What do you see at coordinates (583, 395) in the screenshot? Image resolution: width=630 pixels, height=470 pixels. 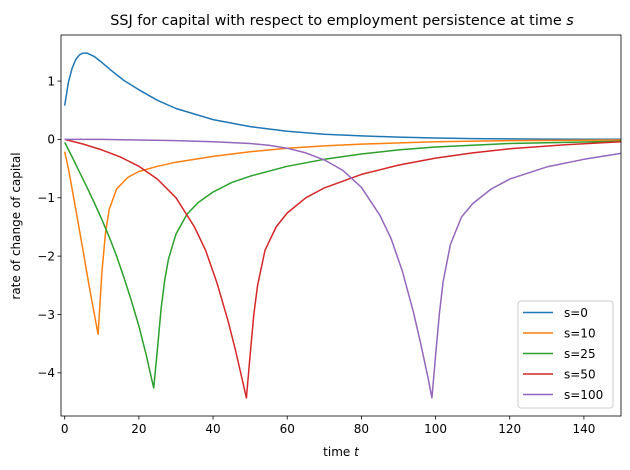 I see `legend-label: s=100` at bounding box center [583, 395].